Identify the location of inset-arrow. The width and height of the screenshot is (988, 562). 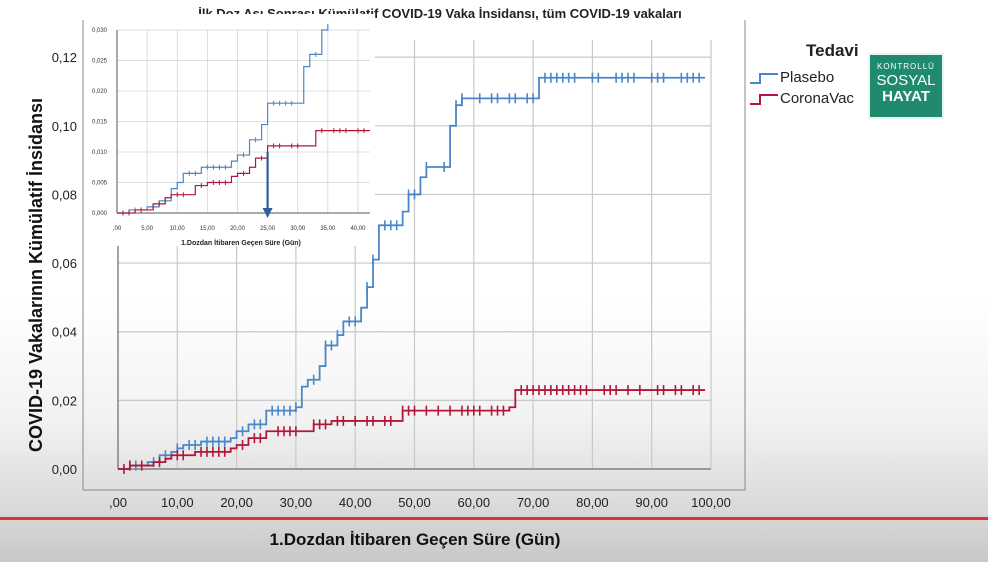
(267, 185).